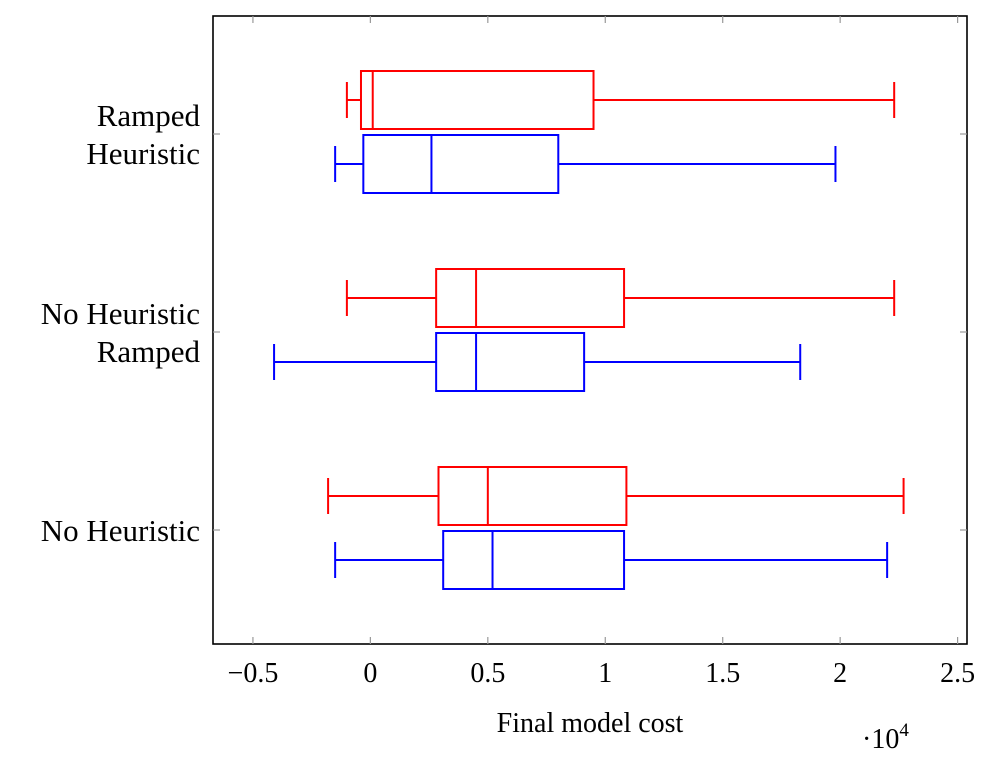  What do you see at coordinates (885, 737) in the screenshot?
I see `x-axis-exponent: ·104` at bounding box center [885, 737].